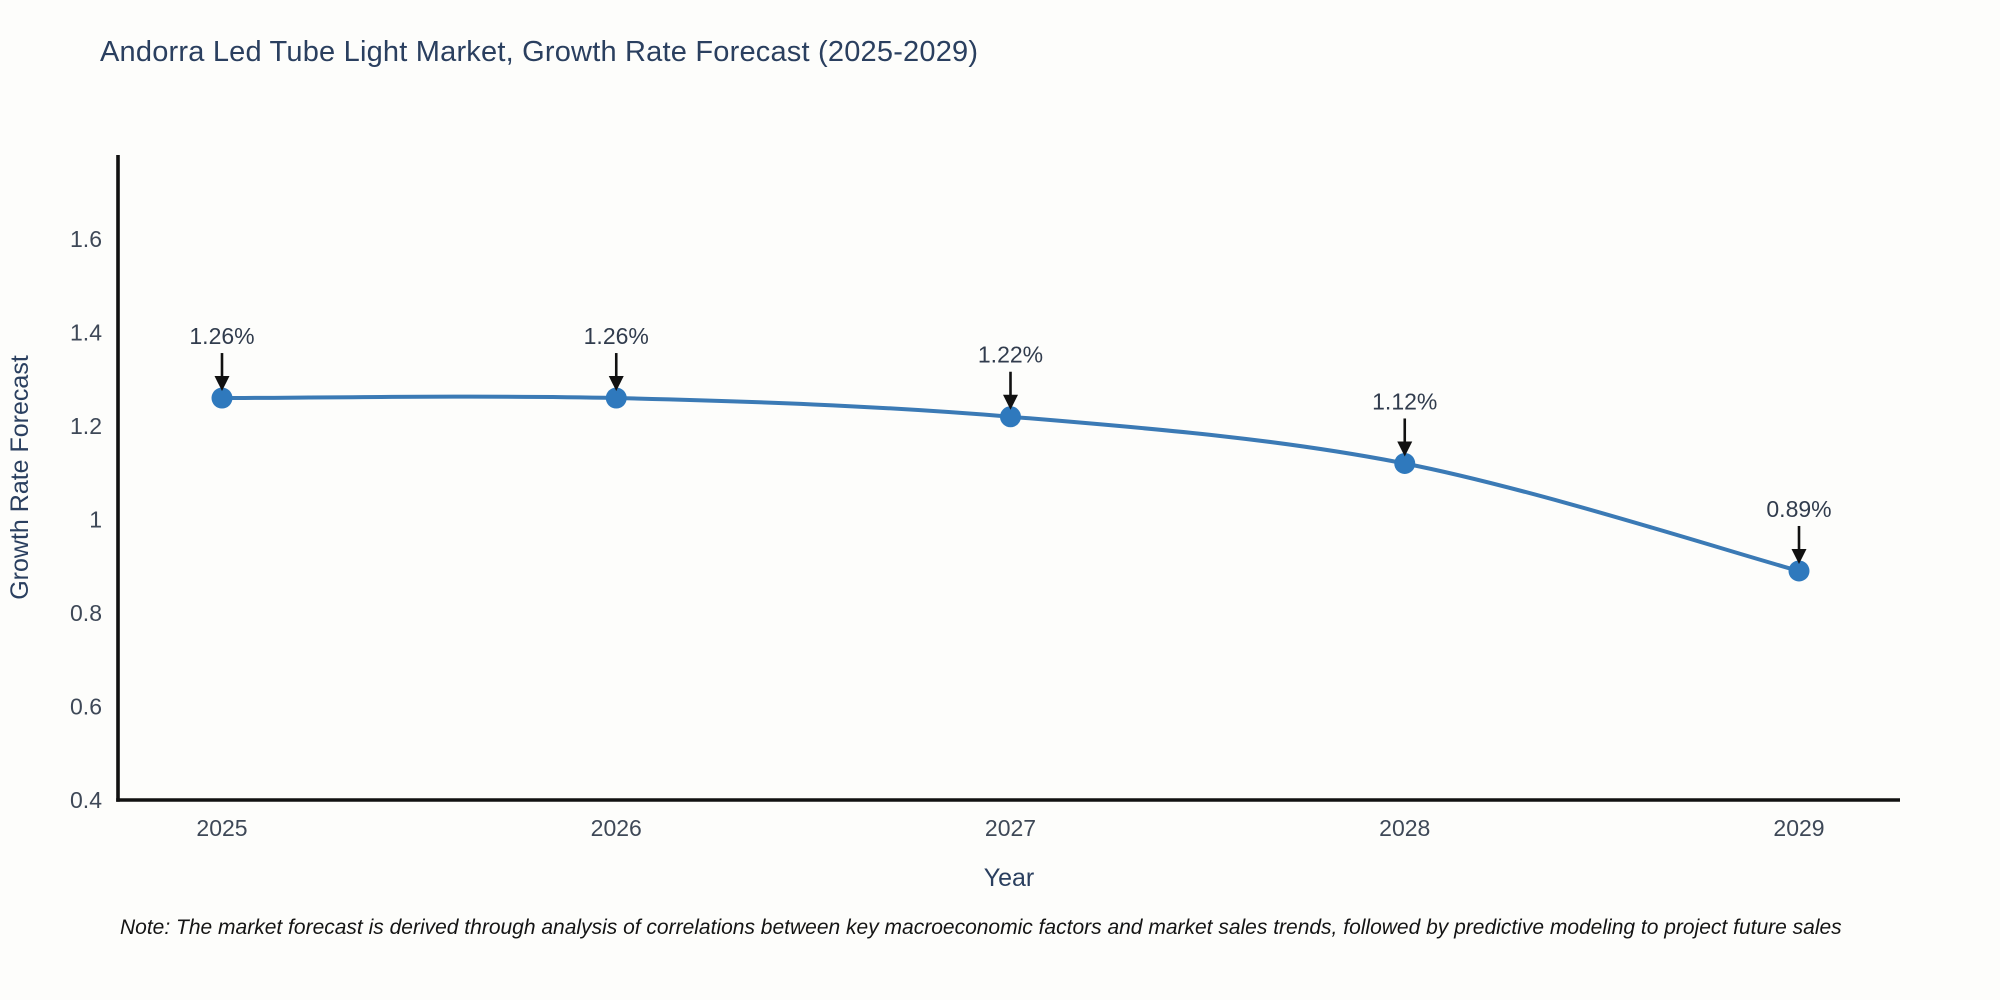  What do you see at coordinates (1010, 828) in the screenshot?
I see `x-tick-label: 2027` at bounding box center [1010, 828].